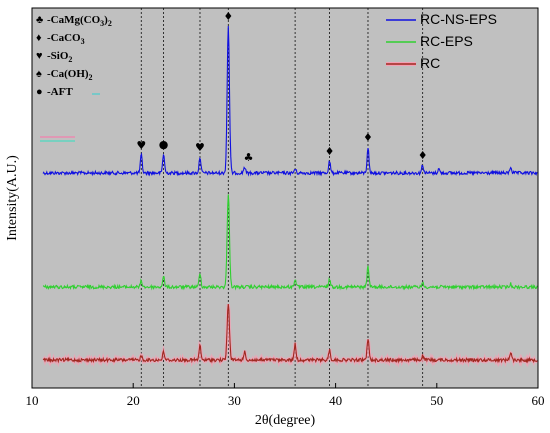 The height and width of the screenshot is (433, 550). What do you see at coordinates (39, 56) in the screenshot?
I see `phase-key-symbol-2: ♥` at bounding box center [39, 56].